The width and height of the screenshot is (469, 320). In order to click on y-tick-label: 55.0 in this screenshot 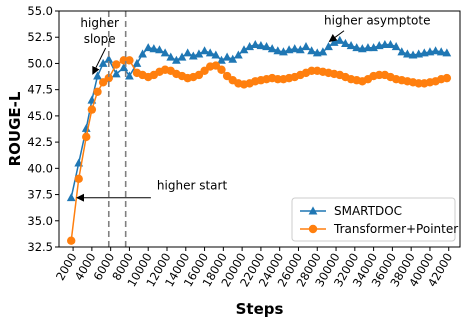, I will do `click(40, 11)`.